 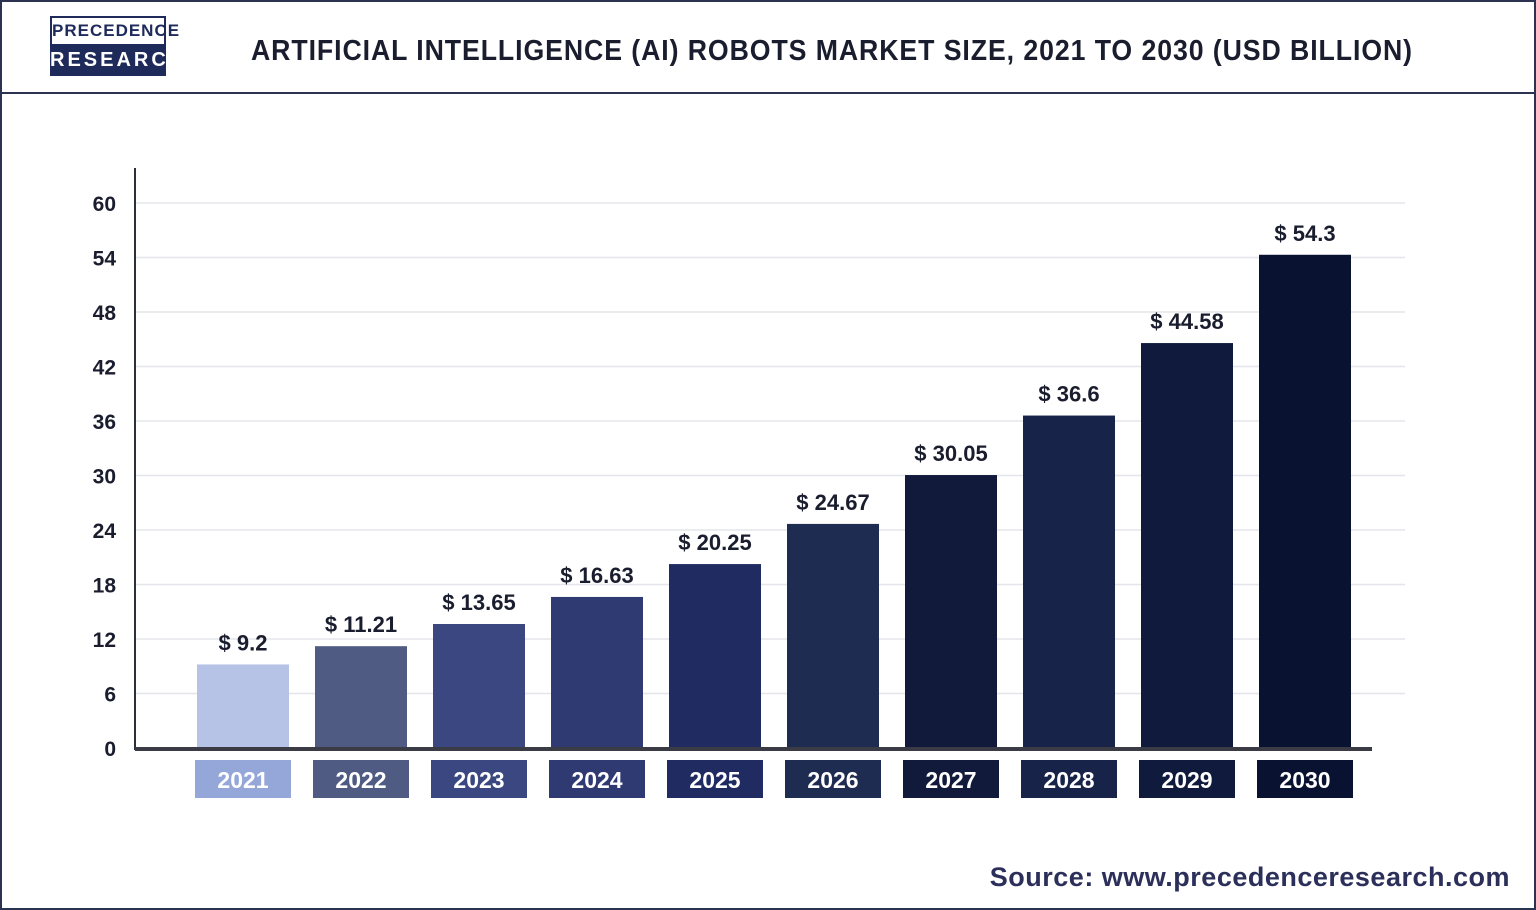 What do you see at coordinates (478, 602) in the screenshot?
I see `data-label: $ 13.65` at bounding box center [478, 602].